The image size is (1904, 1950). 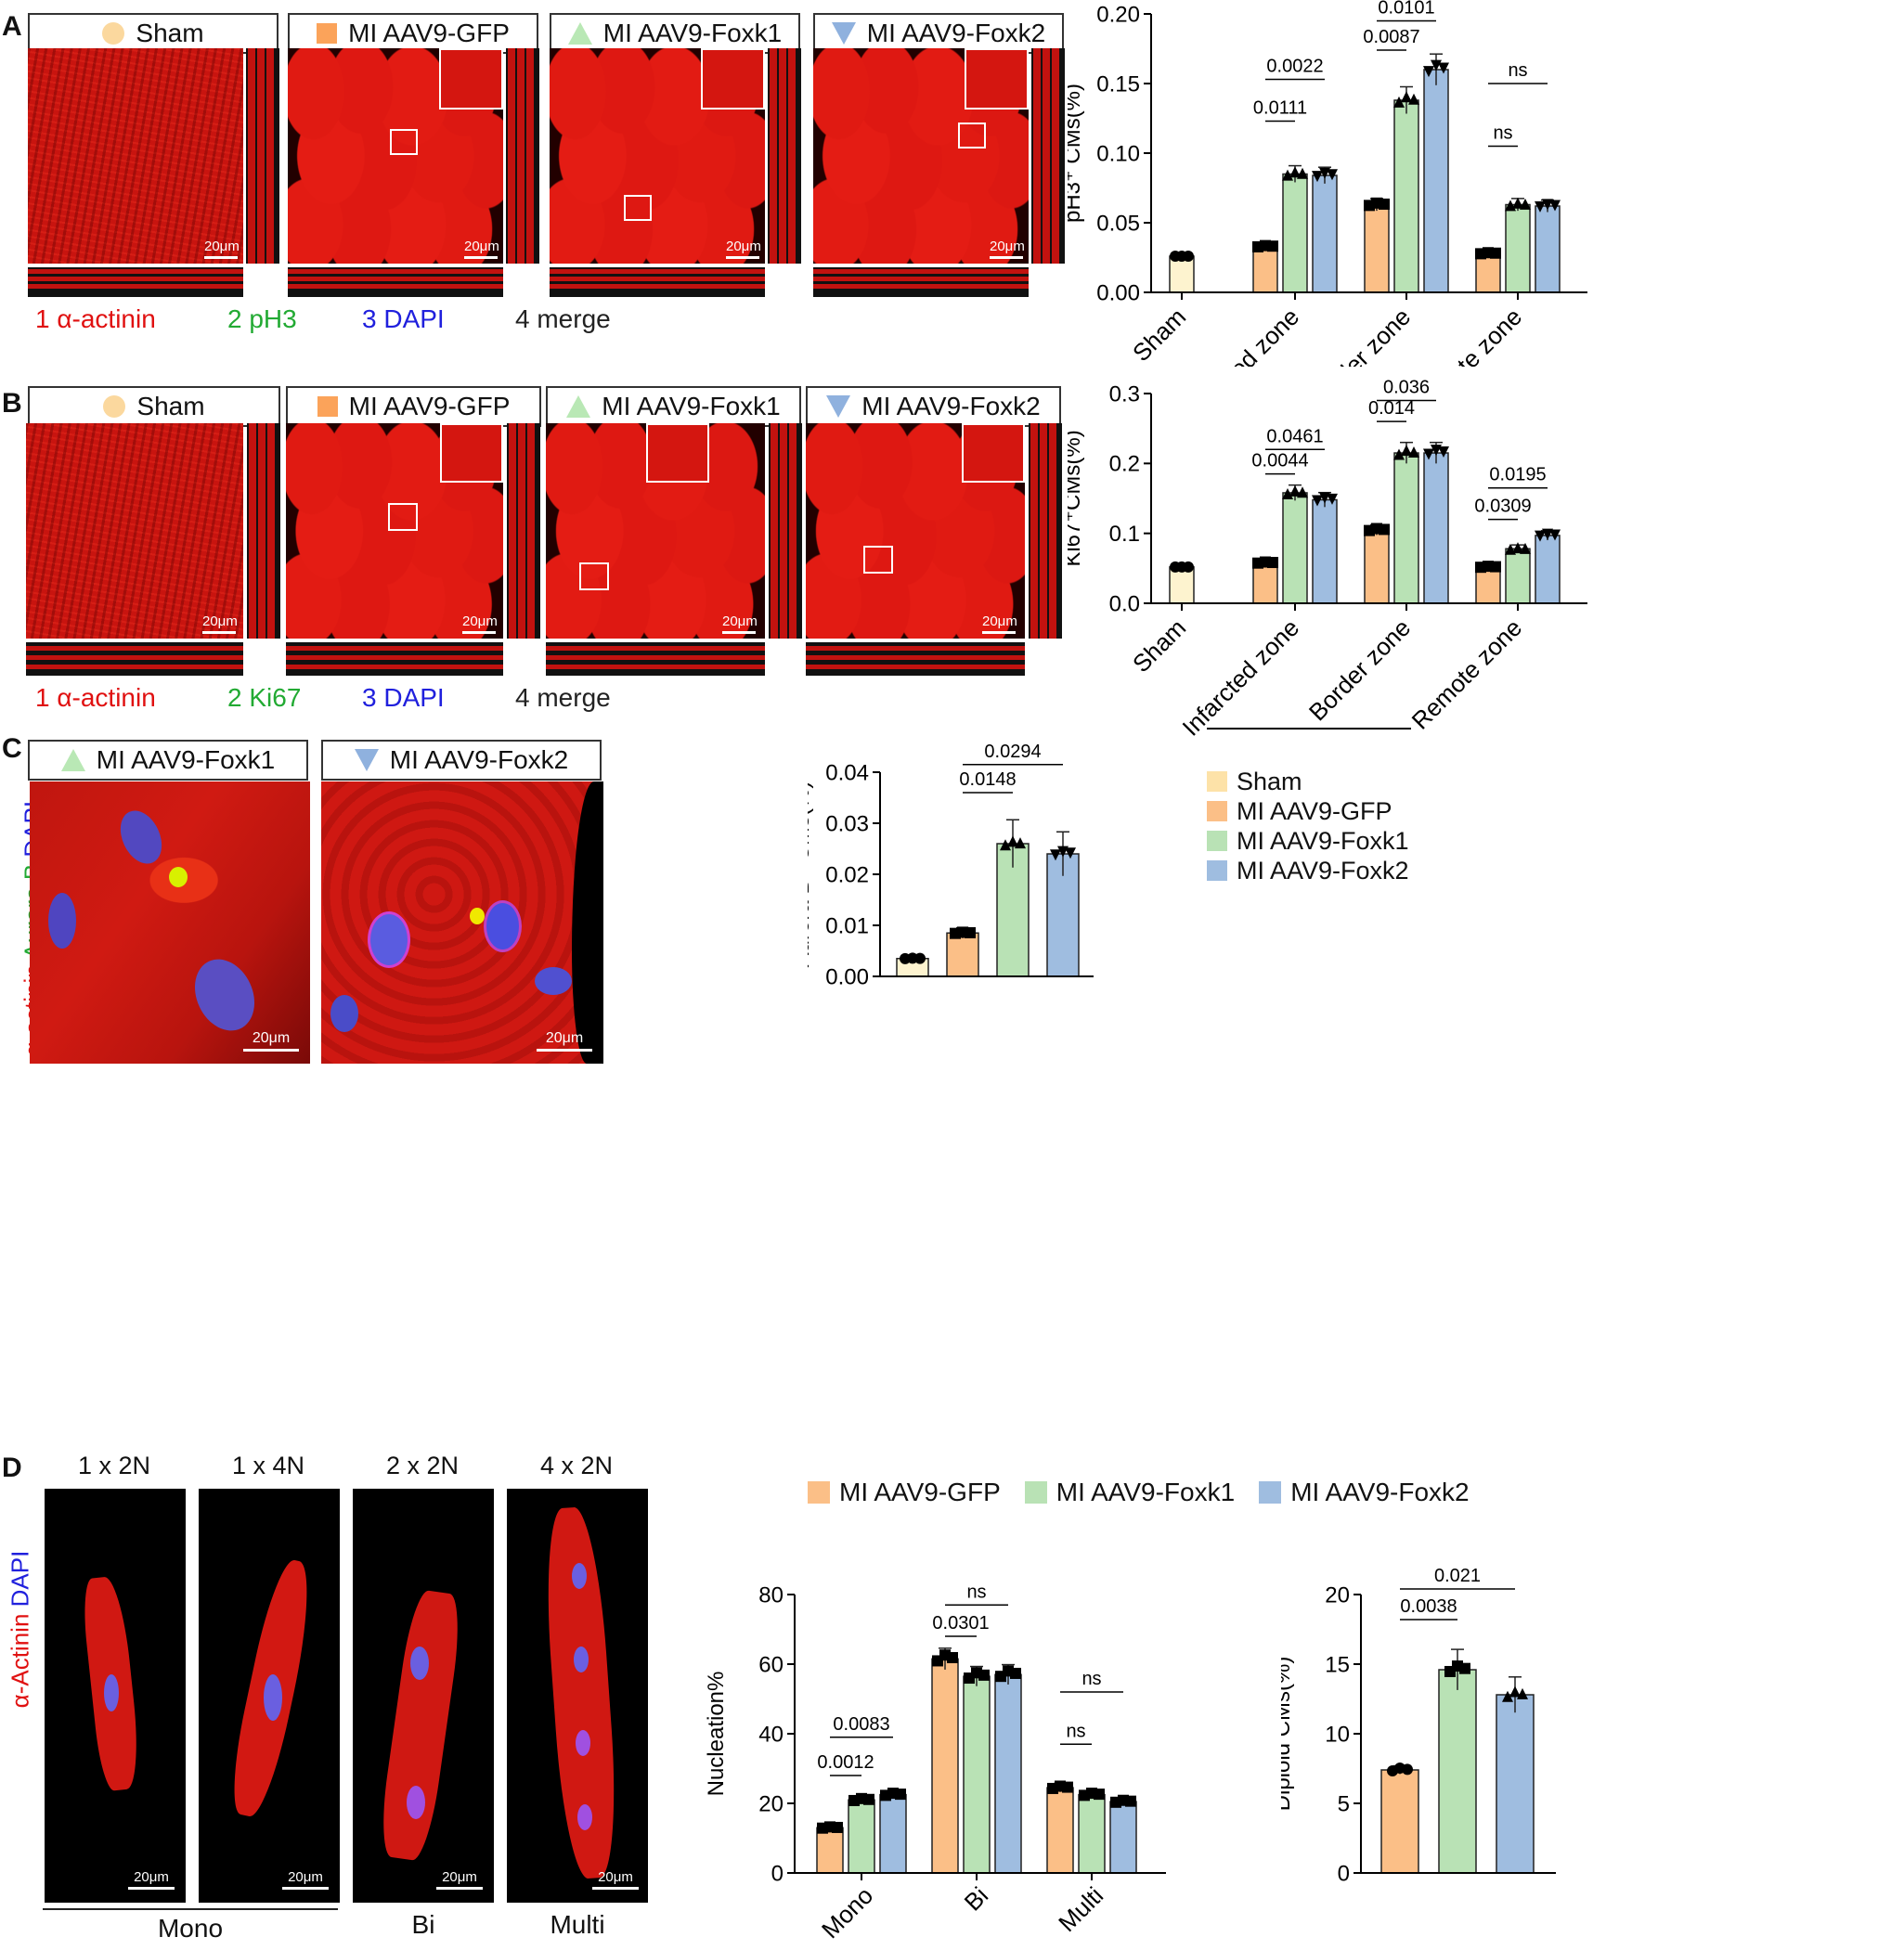 What do you see at coordinates (1129, 1492) in the screenshot?
I see `legend-item-foxk1: MI AAV9-Foxk1` at bounding box center [1129, 1492].